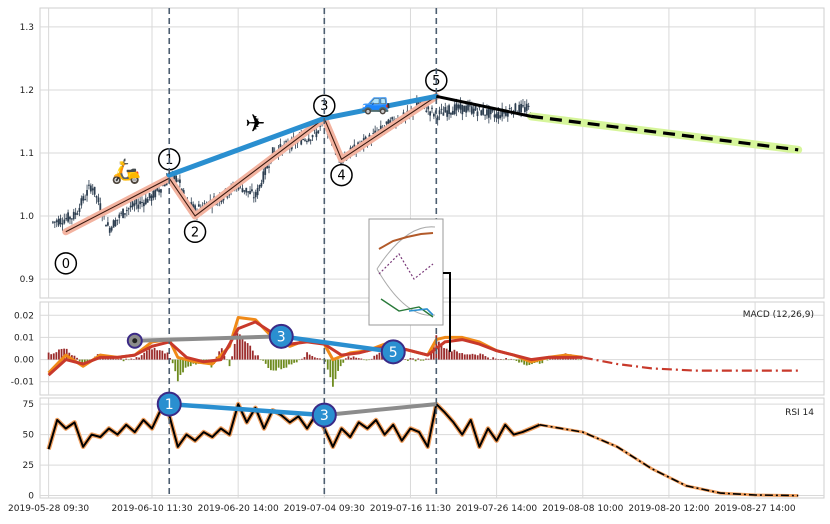 This screenshot has height=524, width=830. I want to click on wave-label-circle, so click(195, 232).